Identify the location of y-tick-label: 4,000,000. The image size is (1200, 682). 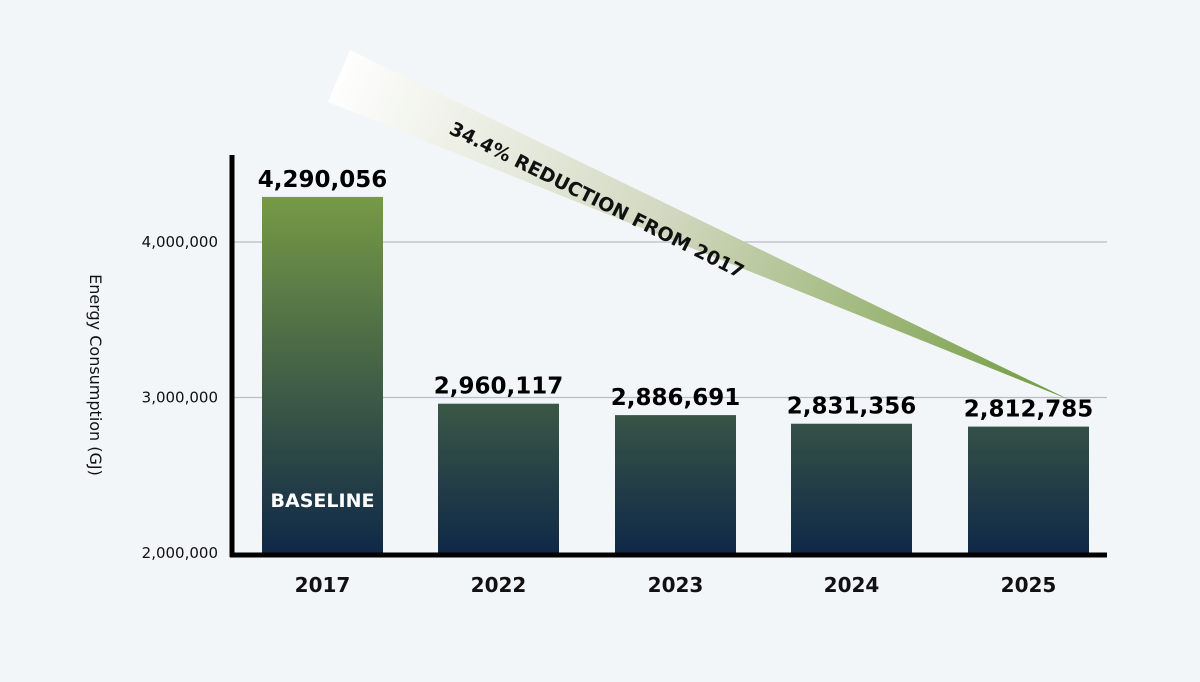
(180, 242).